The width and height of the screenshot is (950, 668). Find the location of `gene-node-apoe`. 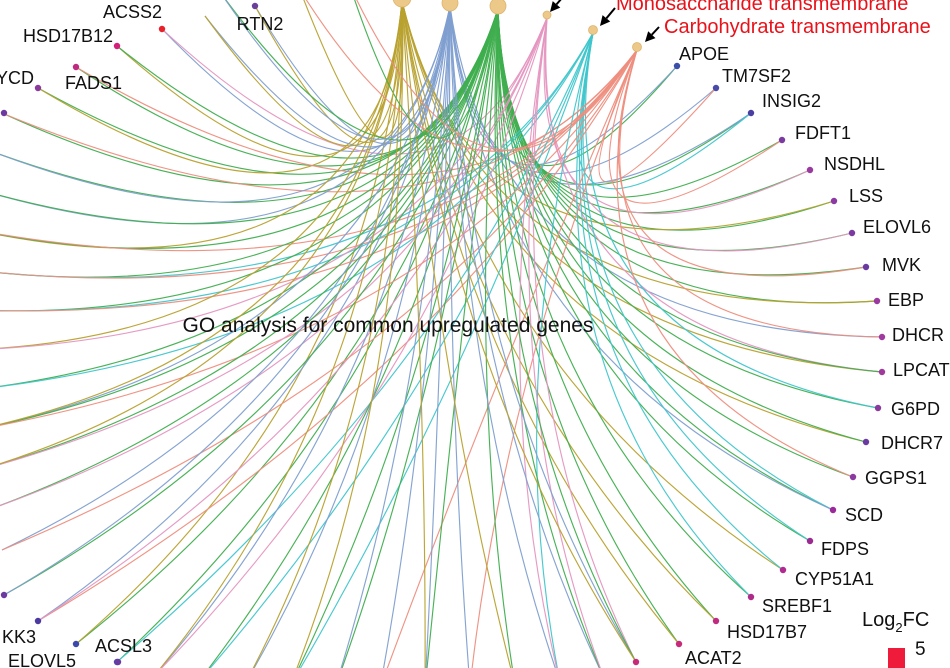

gene-node-apoe is located at coordinates (677, 66).